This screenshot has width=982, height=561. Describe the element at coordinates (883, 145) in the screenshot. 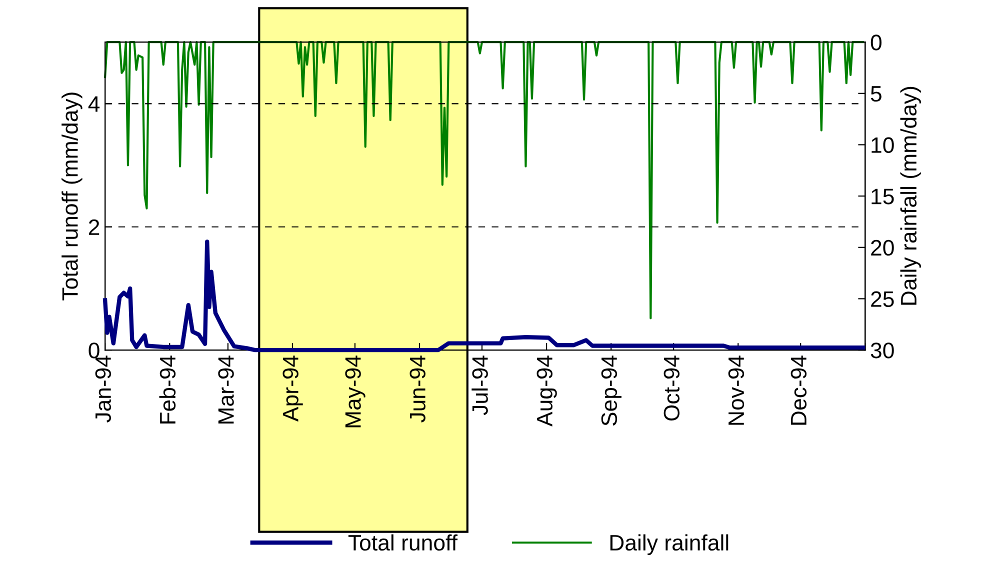

I see `y2-tick-label: 10` at that location.